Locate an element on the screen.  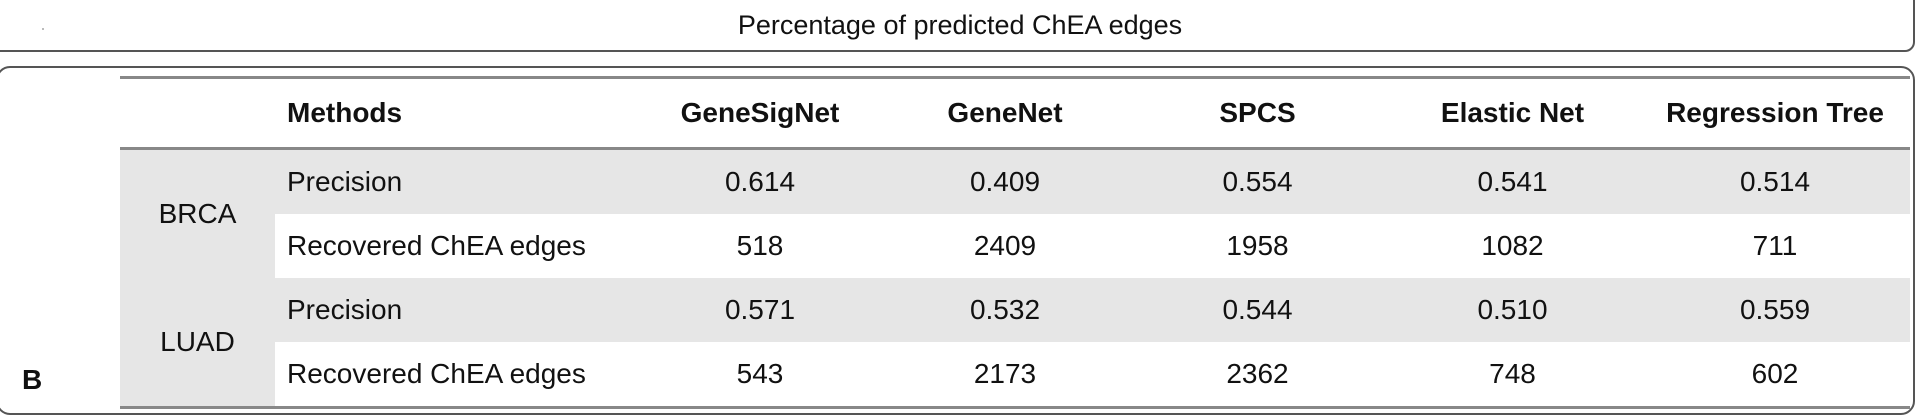
table-cell: 2362 is located at coordinates (1257, 373).